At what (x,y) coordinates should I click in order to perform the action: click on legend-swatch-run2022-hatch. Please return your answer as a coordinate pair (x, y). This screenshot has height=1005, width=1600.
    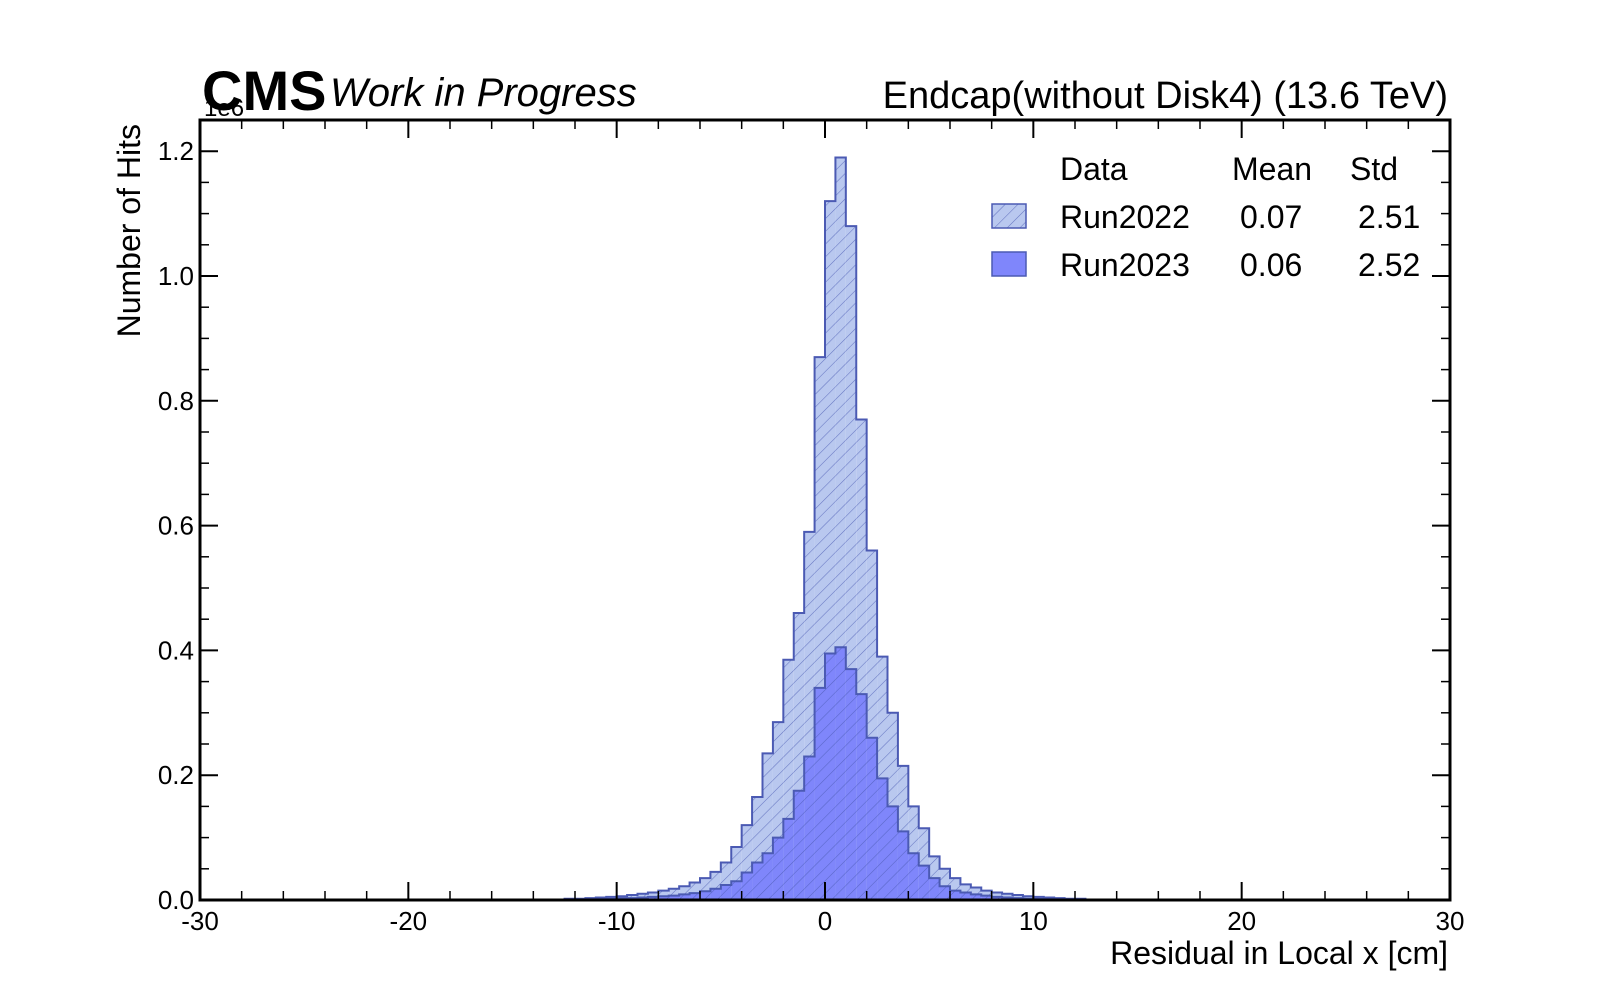
    Looking at the image, I should click on (1009, 216).